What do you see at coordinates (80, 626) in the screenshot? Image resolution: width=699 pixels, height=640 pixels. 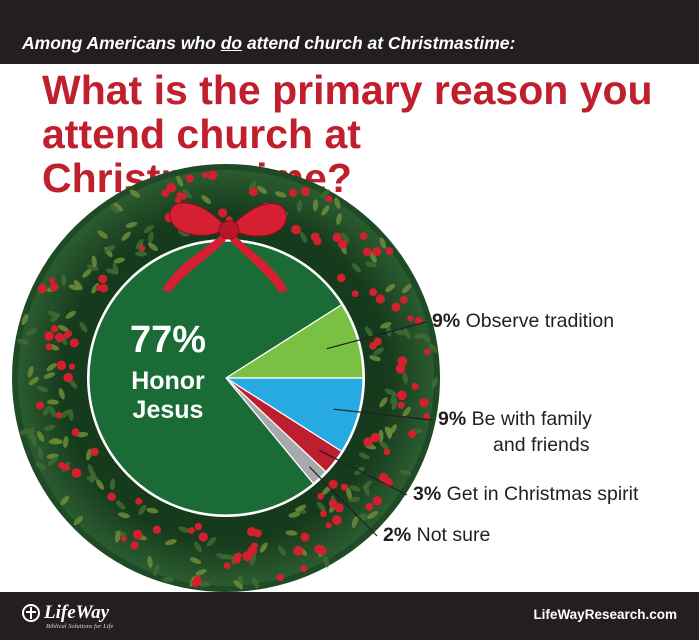 I see `logo-tagline: Biblical Solutions for Life` at bounding box center [80, 626].